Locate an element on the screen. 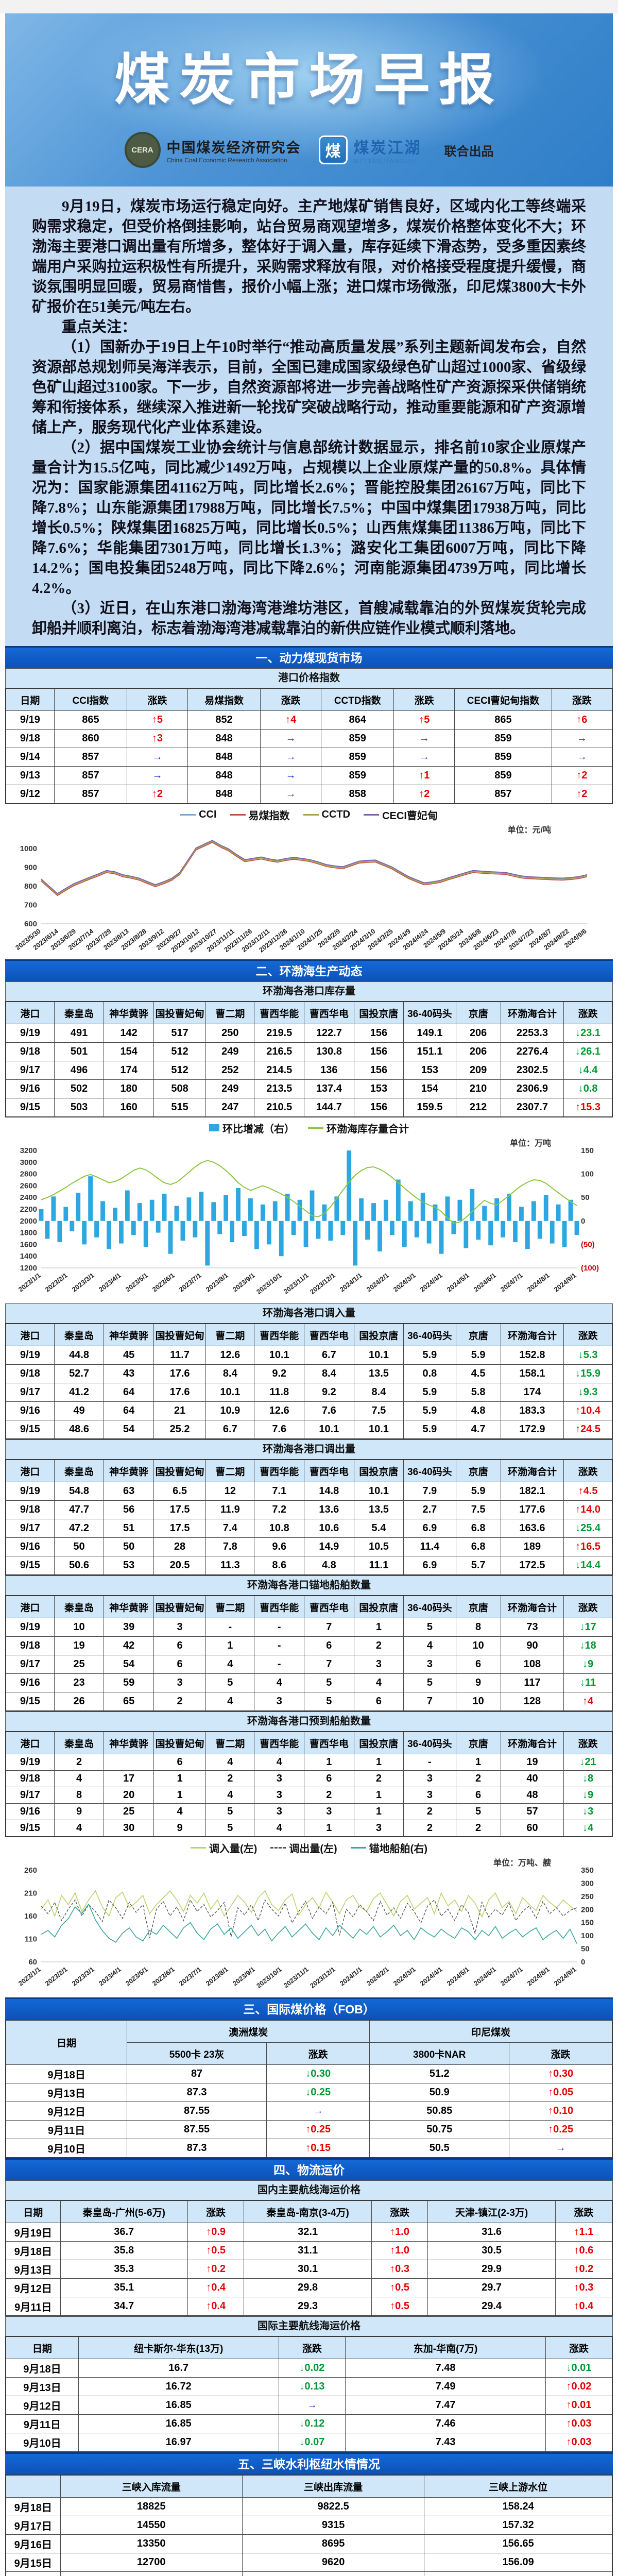 The image size is (618, 2576). subsection-inbound: 环渤海各港口调入量 is located at coordinates (309, 1313).